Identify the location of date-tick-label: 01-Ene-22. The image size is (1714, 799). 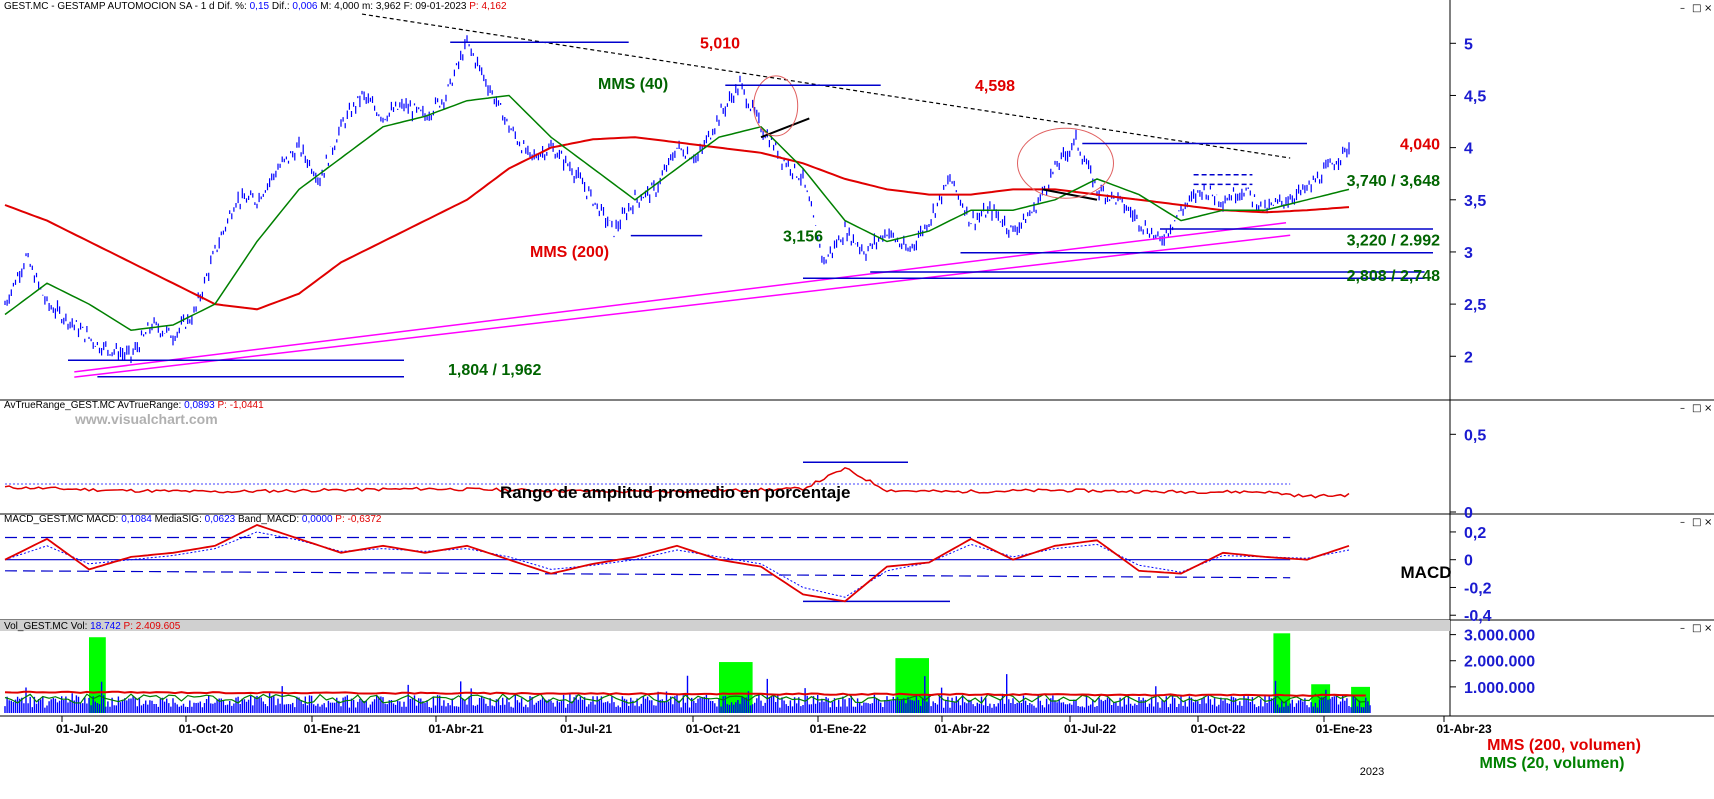
(838, 729).